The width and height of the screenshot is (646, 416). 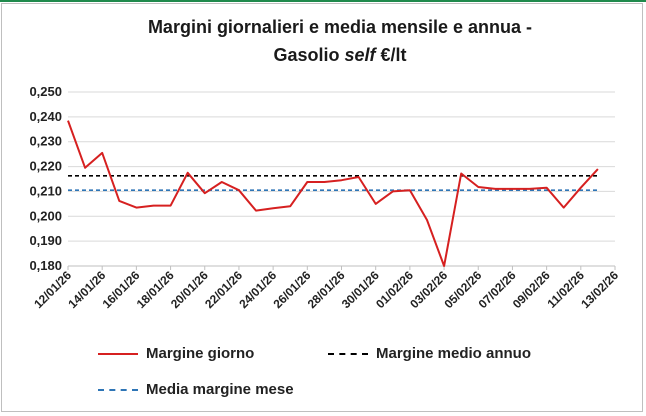 I want to click on title-italic: self, so click(x=360, y=55).